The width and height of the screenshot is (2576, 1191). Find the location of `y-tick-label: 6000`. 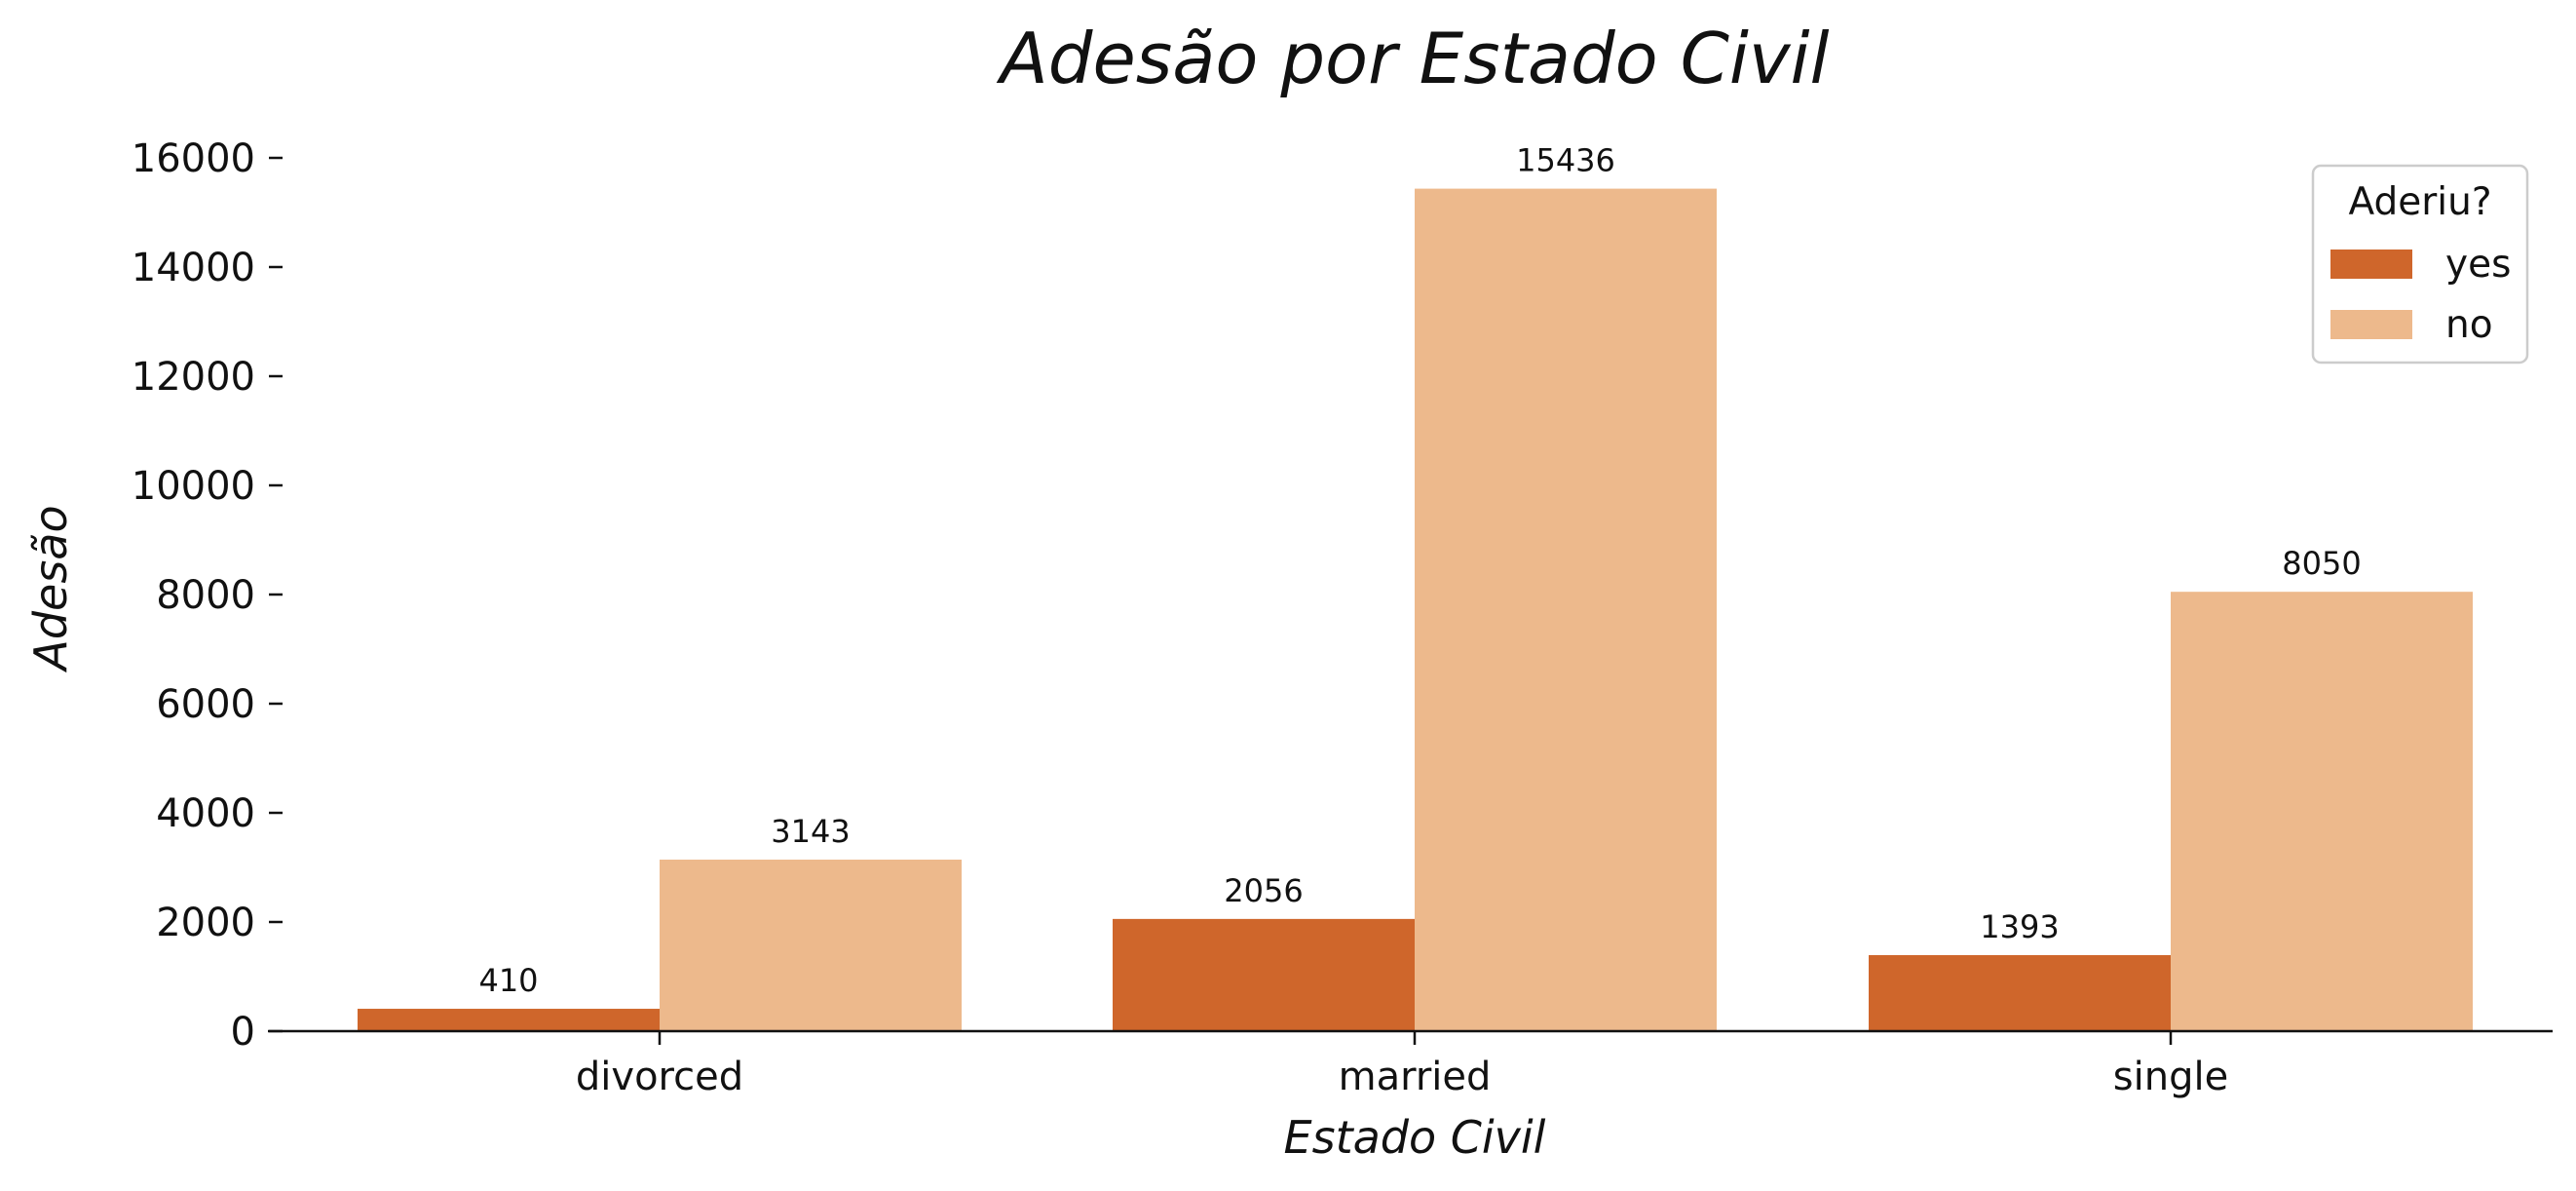

y-tick-label: 6000 is located at coordinates (205, 704).